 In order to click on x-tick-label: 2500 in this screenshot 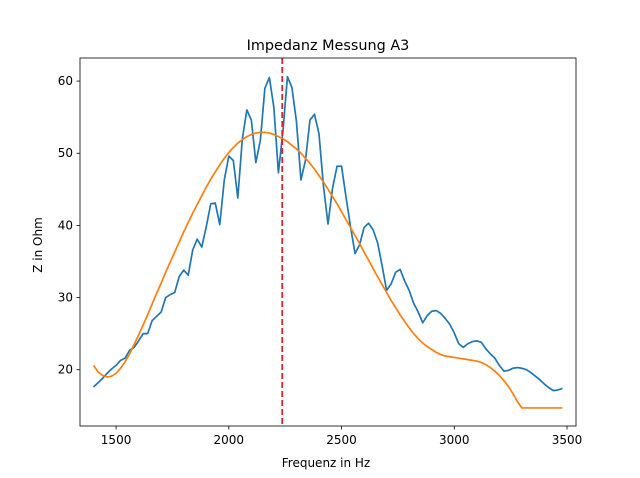, I will do `click(341, 440)`.